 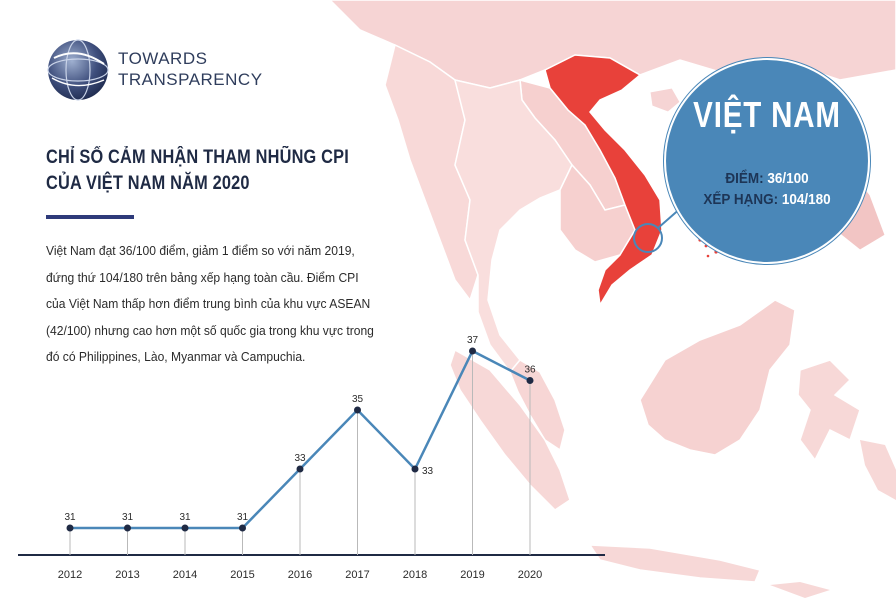 What do you see at coordinates (800, 590) in the screenshot?
I see `map-islands-east` at bounding box center [800, 590].